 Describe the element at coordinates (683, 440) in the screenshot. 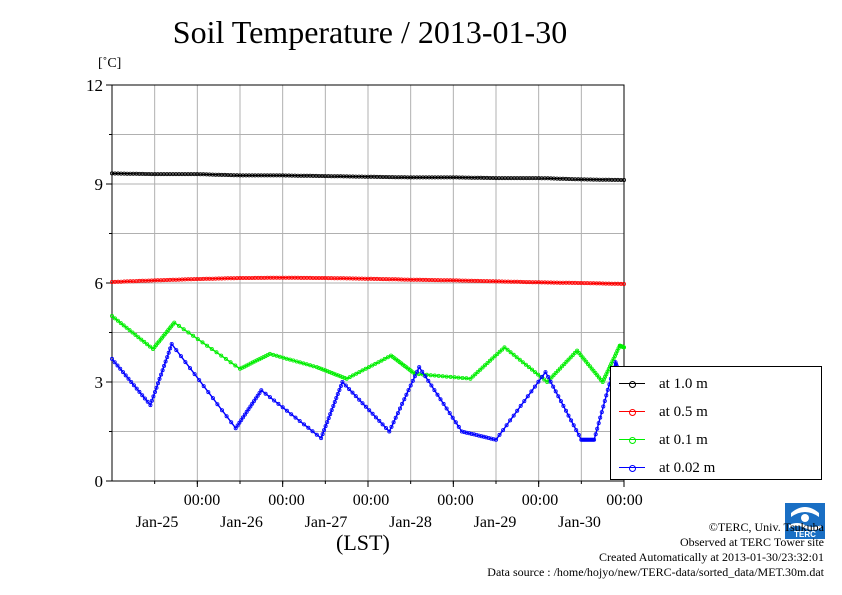

I see `legend-label-0-1m: at 0.1 m` at that location.